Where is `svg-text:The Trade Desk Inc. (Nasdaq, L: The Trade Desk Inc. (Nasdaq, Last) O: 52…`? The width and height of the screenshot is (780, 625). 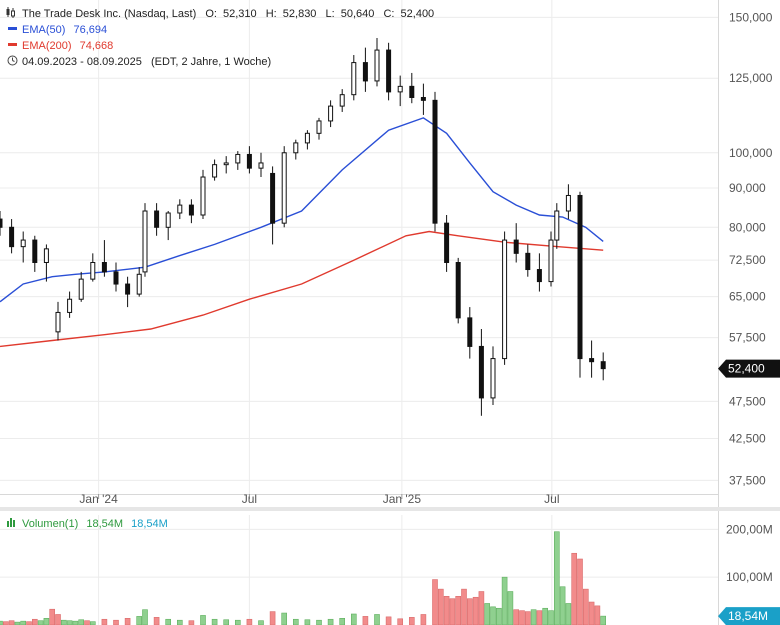 svg-text:The Trade Desk Inc. (Nasdaq, L: The Trade Desk Inc. (Nasdaq, Last) O: 52… is located at coordinates (228, 14).